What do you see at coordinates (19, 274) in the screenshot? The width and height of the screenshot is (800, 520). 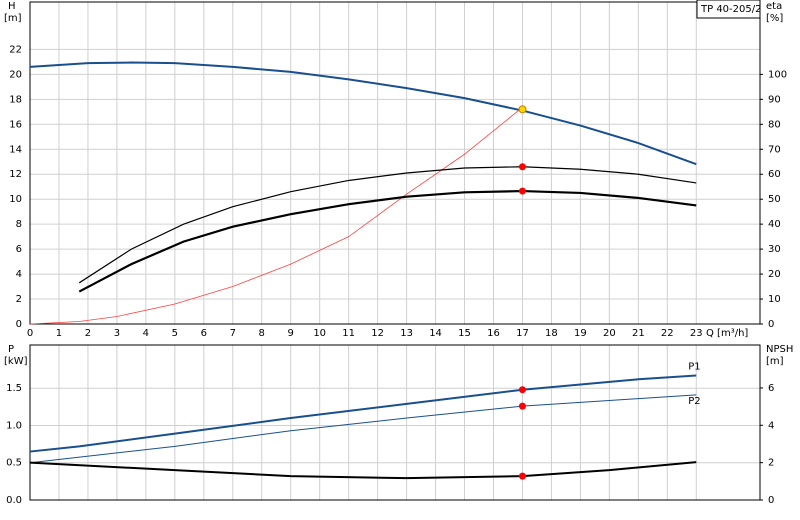 I see `y-tick-label: 4` at bounding box center [19, 274].